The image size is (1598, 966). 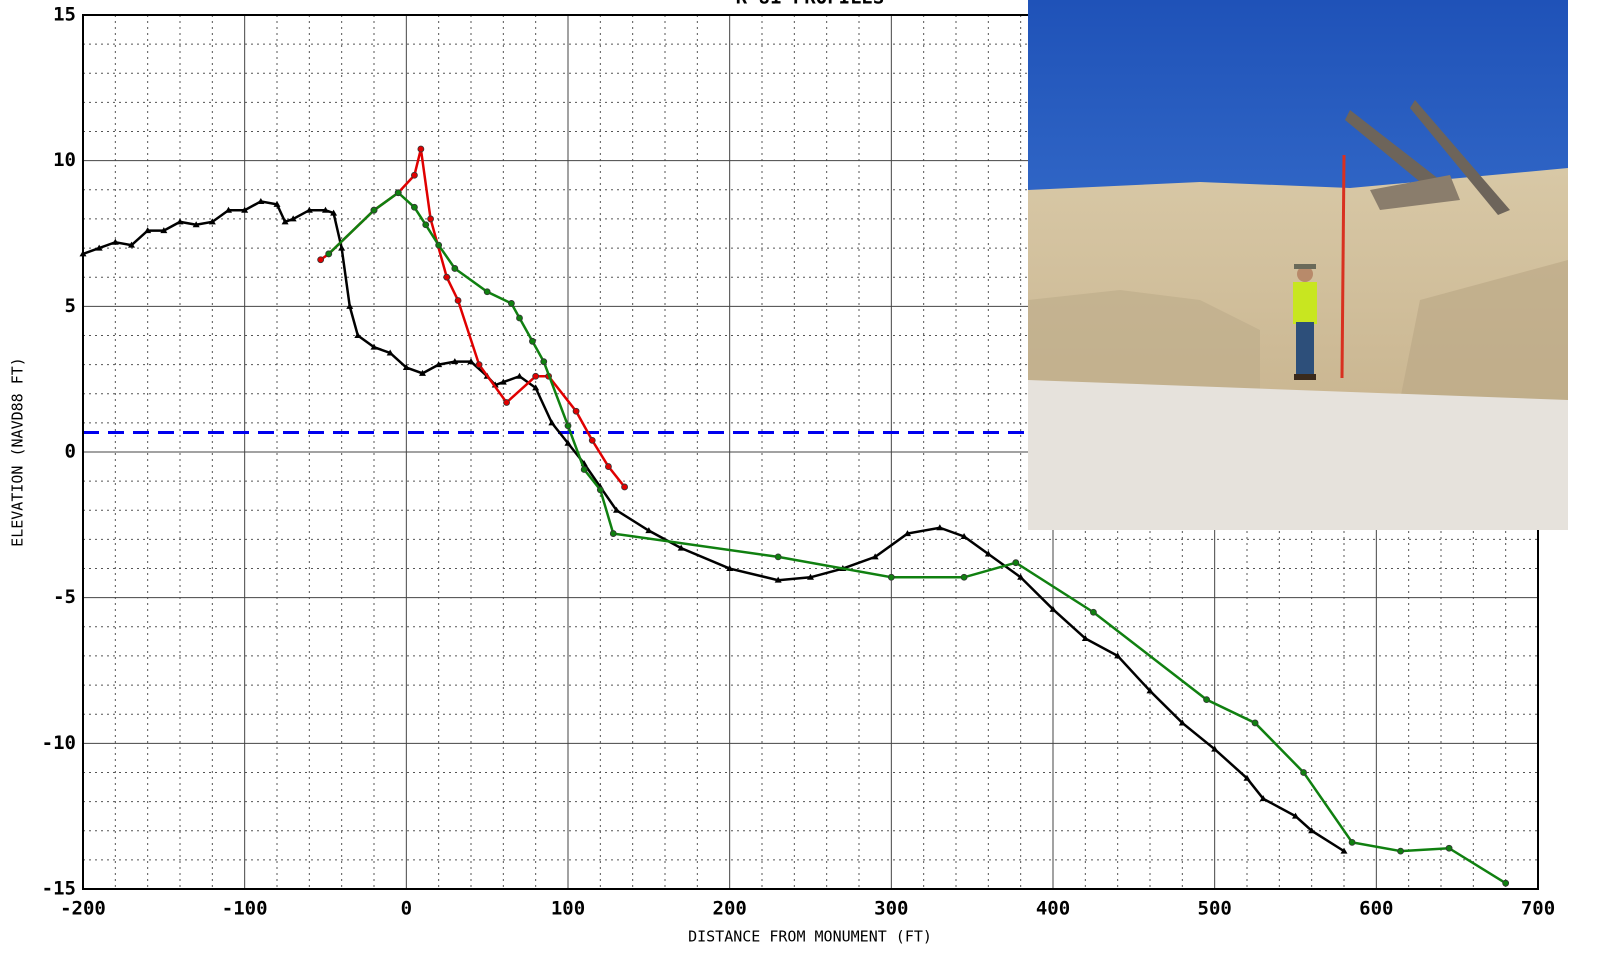 What do you see at coordinates (70, 452) in the screenshot?
I see `y-tick-label: 0` at bounding box center [70, 452].